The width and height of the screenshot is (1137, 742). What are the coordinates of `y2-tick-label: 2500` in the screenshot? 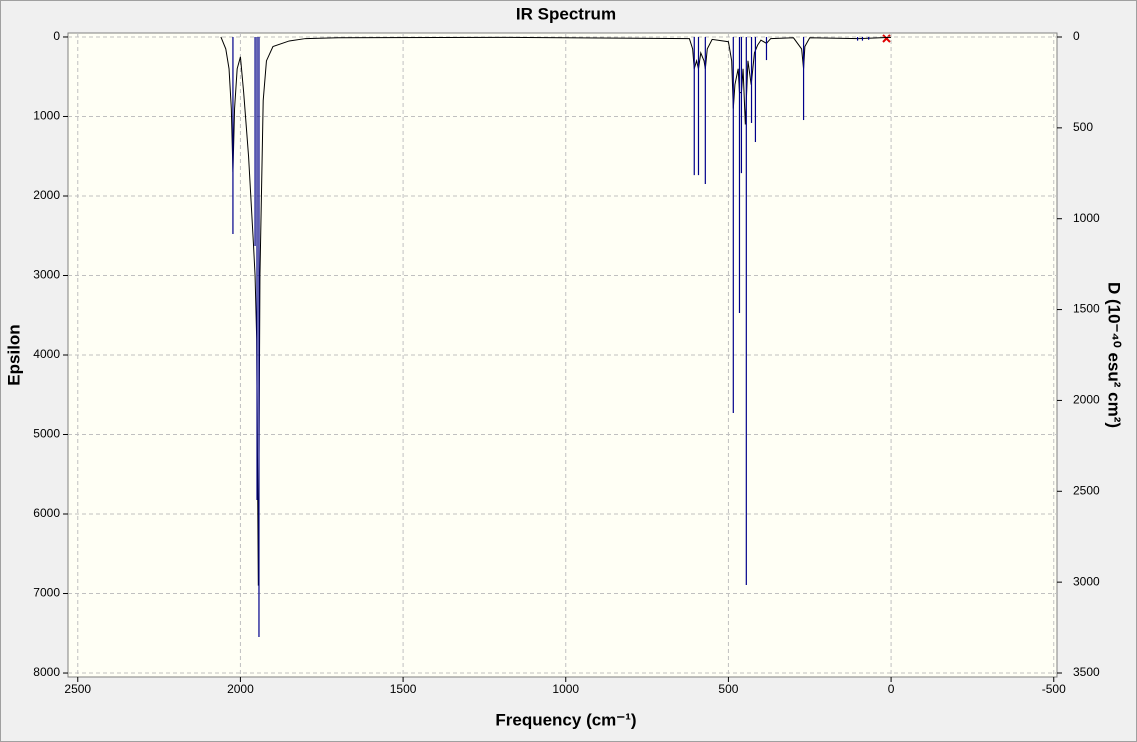 It's located at (1086, 490).